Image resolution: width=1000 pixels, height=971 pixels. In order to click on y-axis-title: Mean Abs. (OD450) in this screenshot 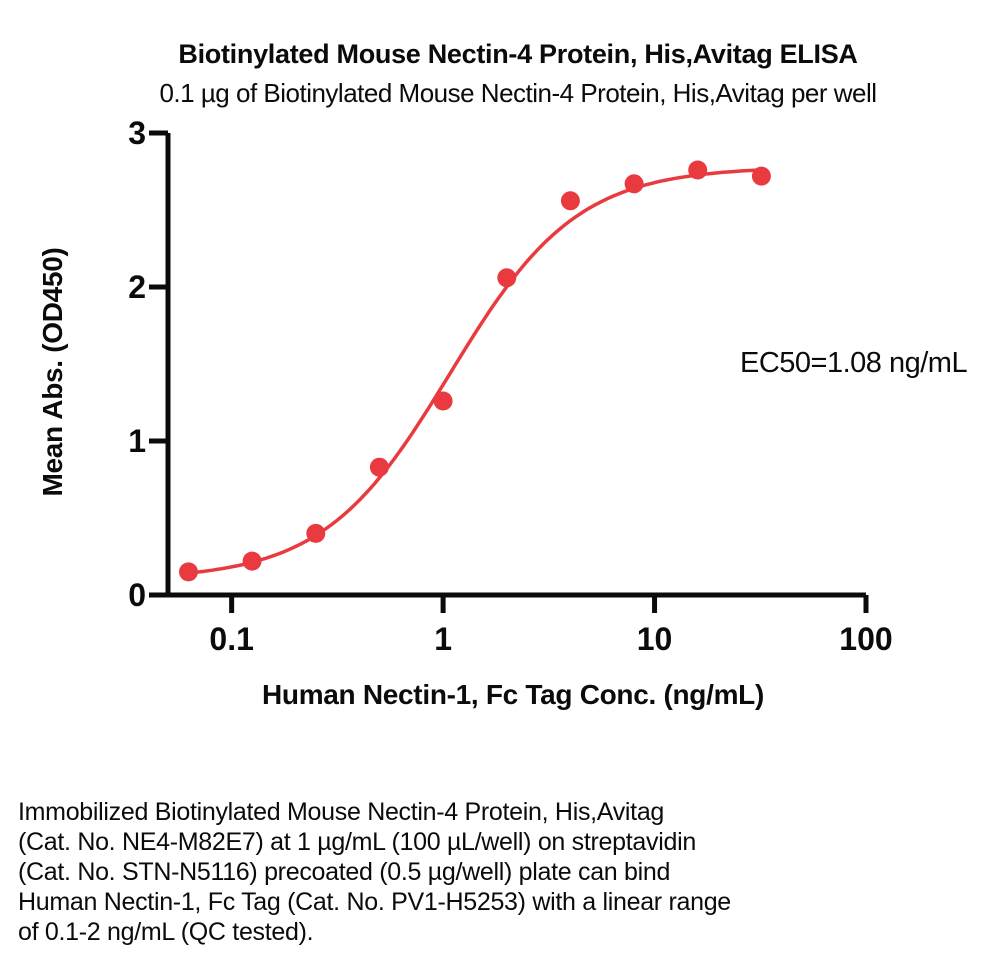, I will do `click(52, 371)`.